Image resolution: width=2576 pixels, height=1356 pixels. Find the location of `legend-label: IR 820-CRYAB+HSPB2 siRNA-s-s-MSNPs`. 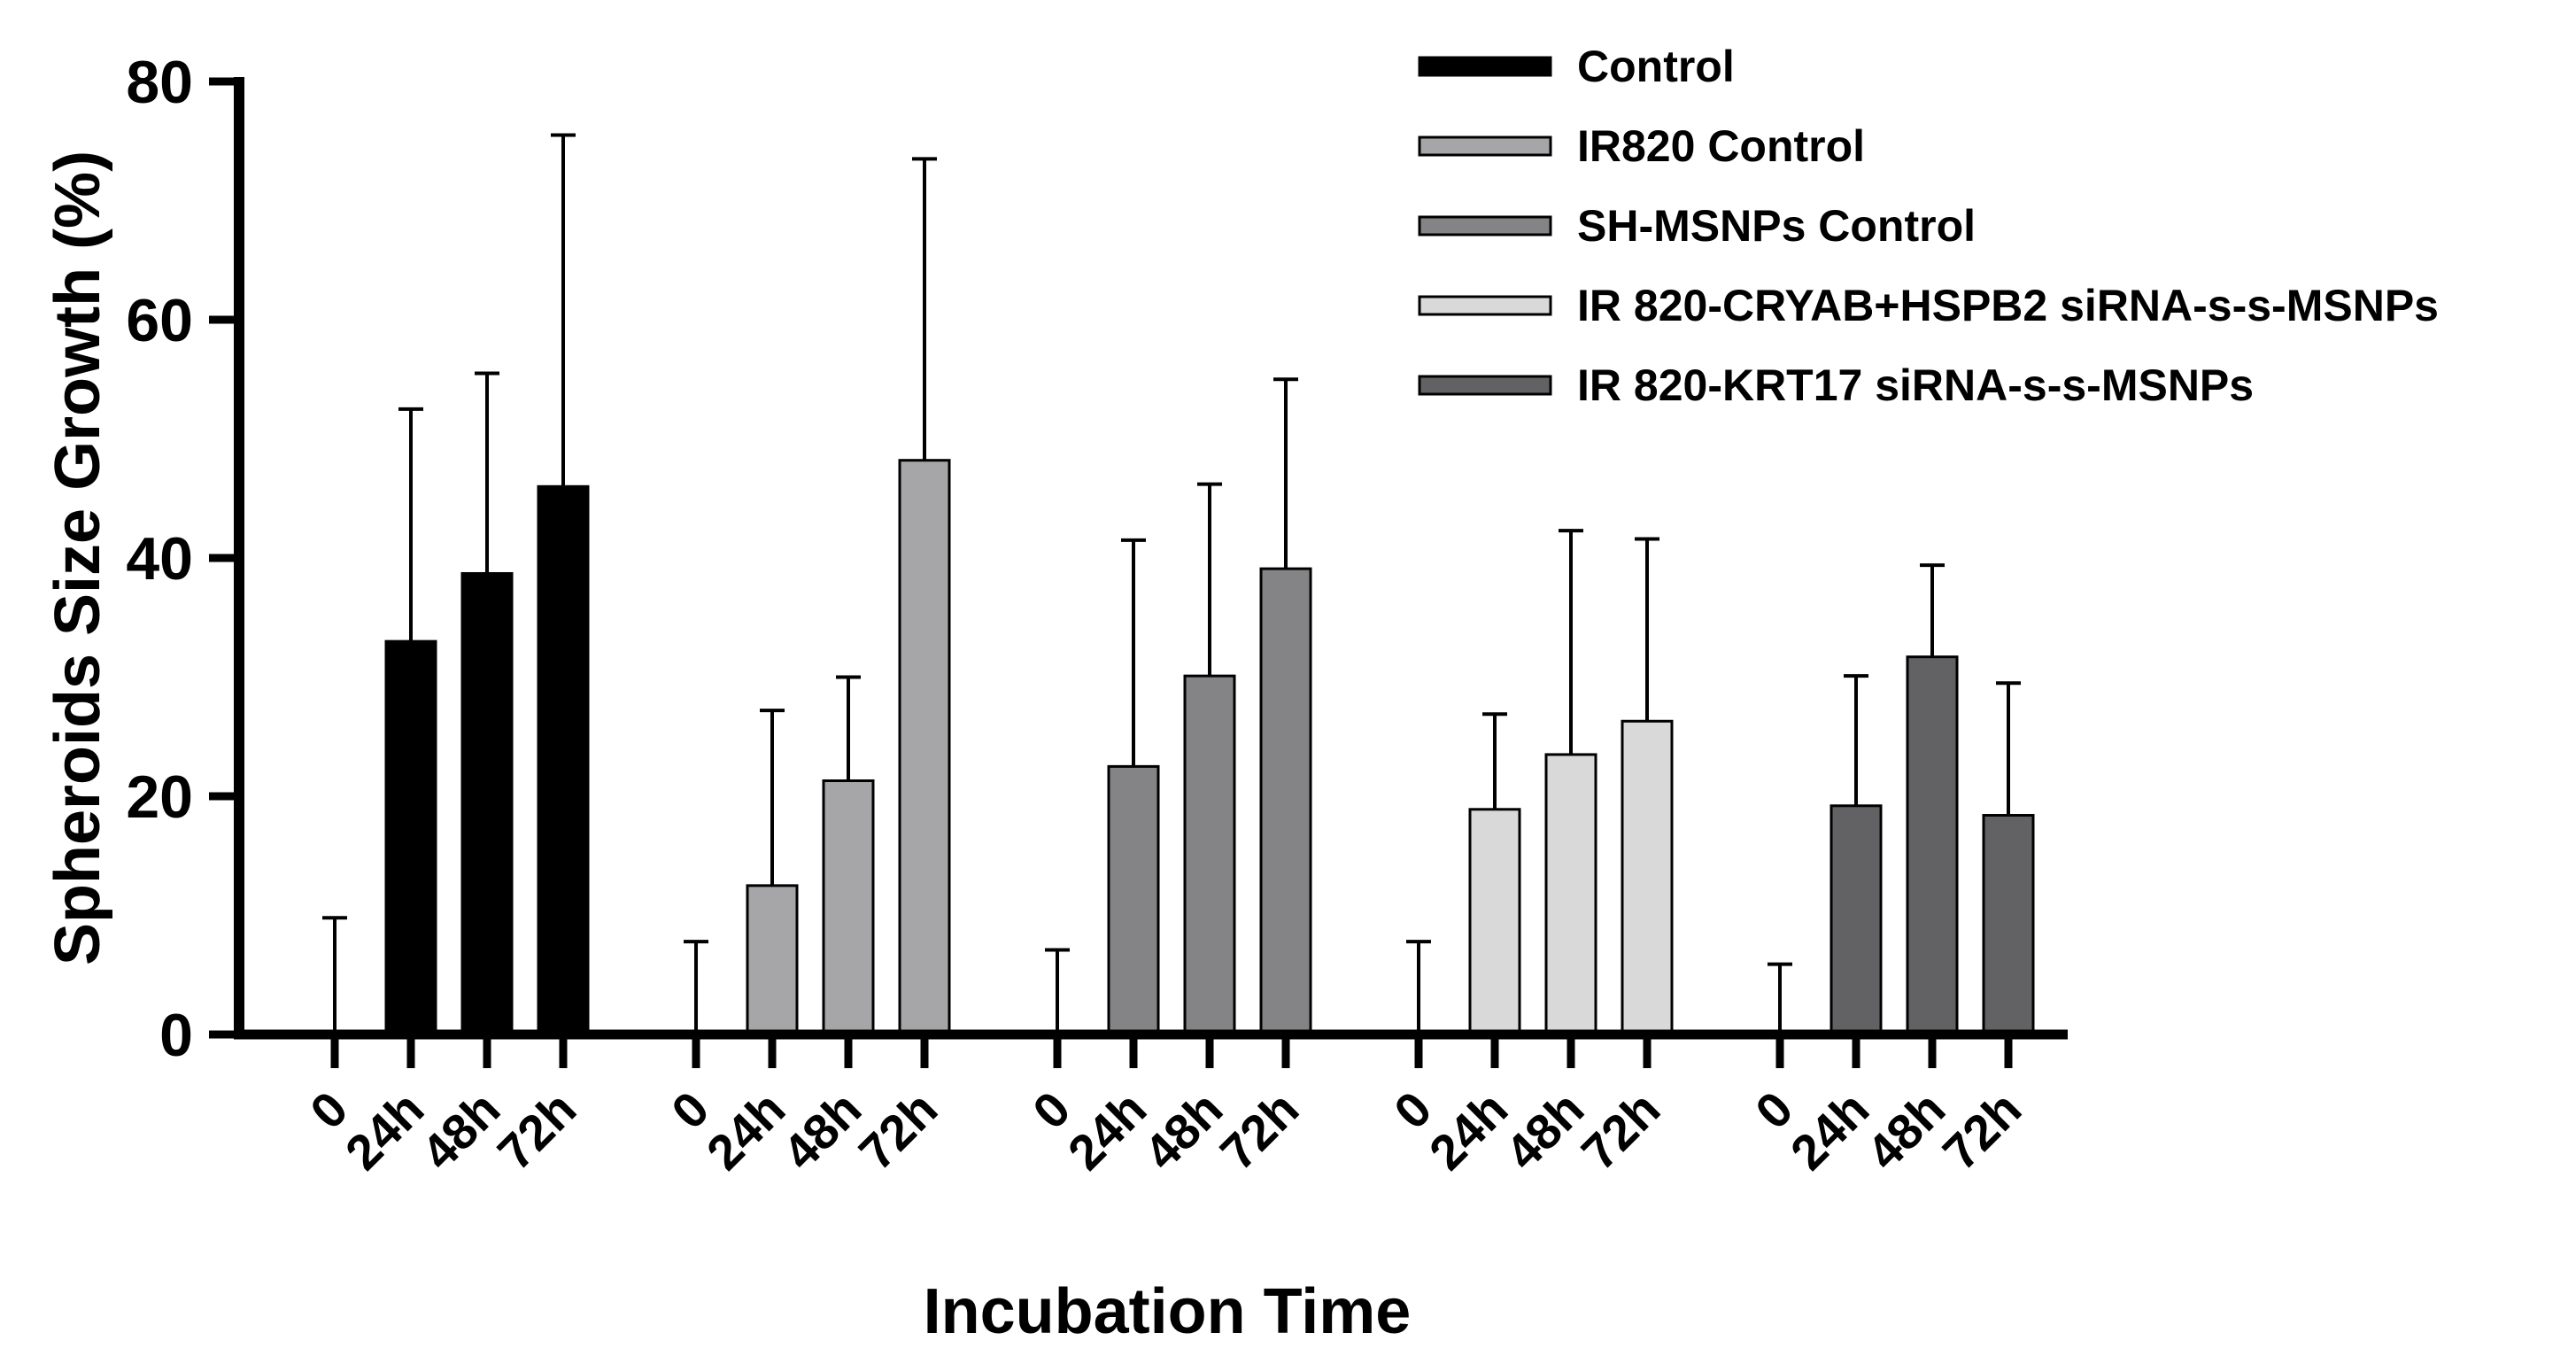

legend-label: IR 820-CRYAB+HSPB2 siRNA-s-s-MSNPs is located at coordinates (2008, 305).